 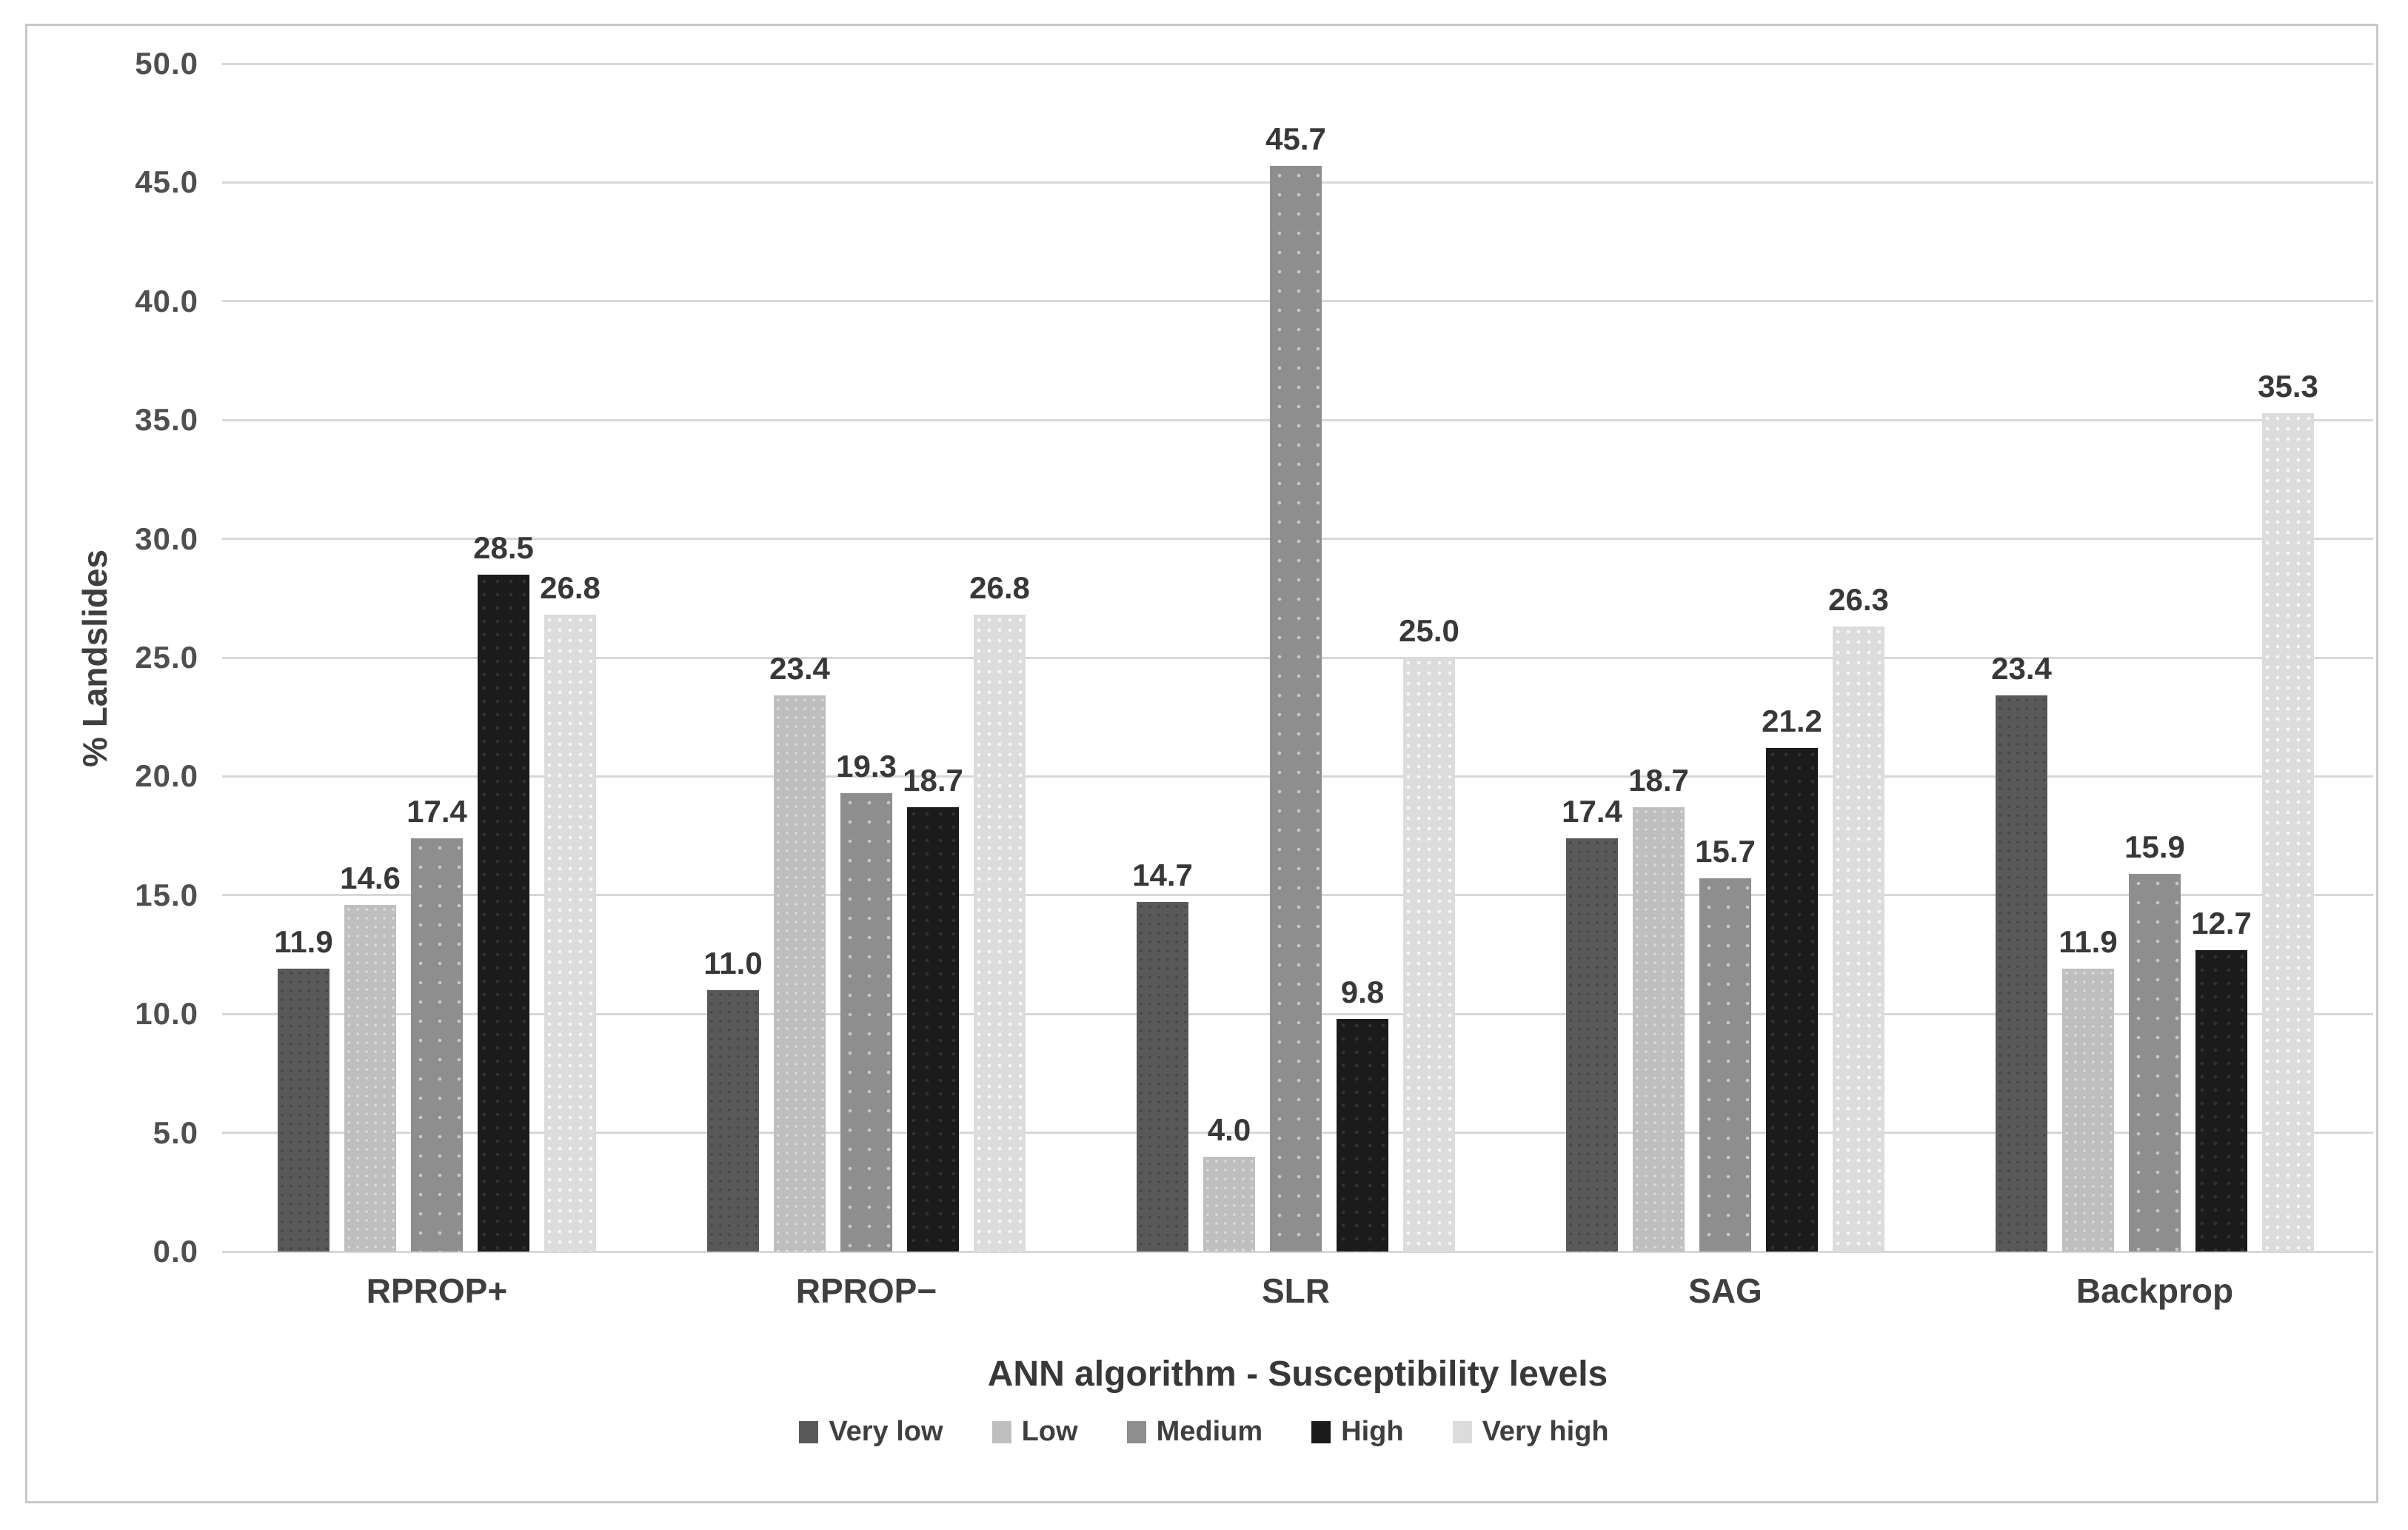 I want to click on bar-medium: 45.7, so click(x=1295, y=687).